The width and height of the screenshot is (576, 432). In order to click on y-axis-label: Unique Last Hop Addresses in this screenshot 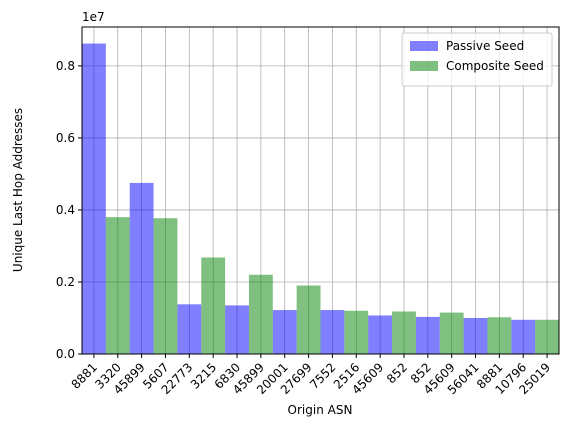, I will do `click(18, 190)`.